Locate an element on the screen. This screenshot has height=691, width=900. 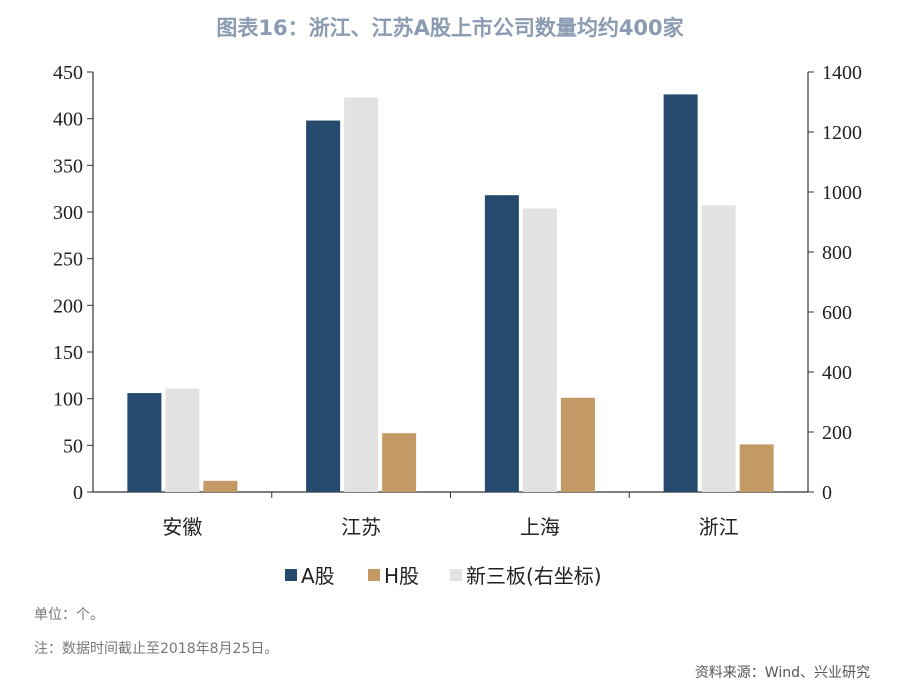
bar-H股-江苏 is located at coordinates (399, 462).